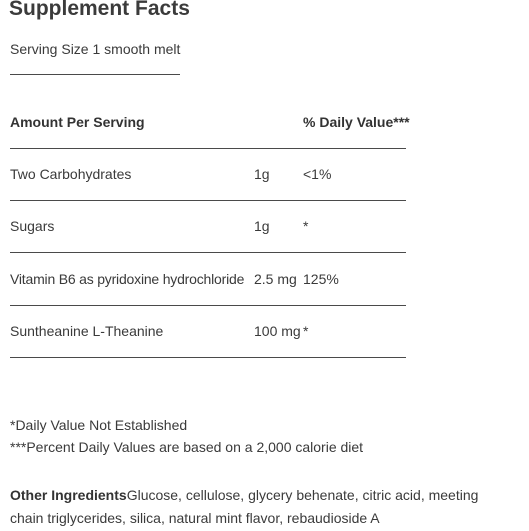 The width and height of the screenshot is (529, 531). I want to click on nutrient-name: Suntheanine L-Theanine, so click(87, 331).